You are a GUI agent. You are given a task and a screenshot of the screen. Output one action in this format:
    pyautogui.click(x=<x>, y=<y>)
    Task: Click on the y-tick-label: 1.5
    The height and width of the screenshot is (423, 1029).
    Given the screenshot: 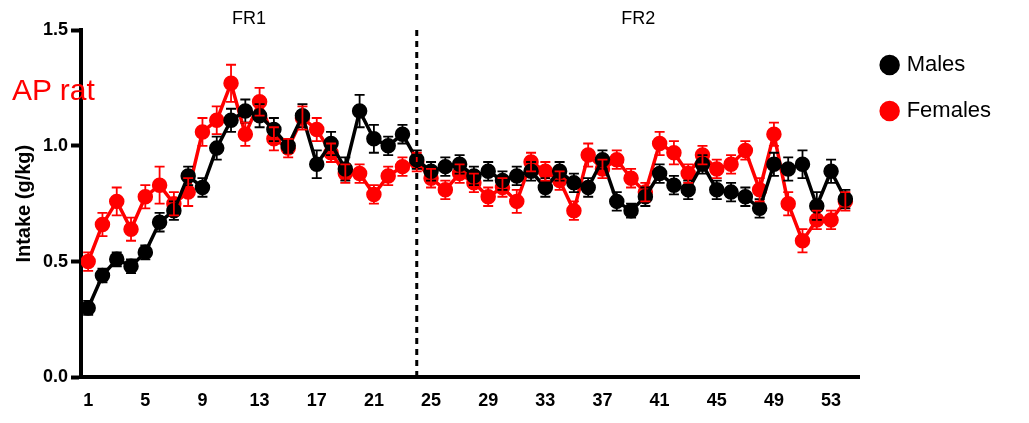 What is the action you would take?
    pyautogui.click(x=55, y=28)
    